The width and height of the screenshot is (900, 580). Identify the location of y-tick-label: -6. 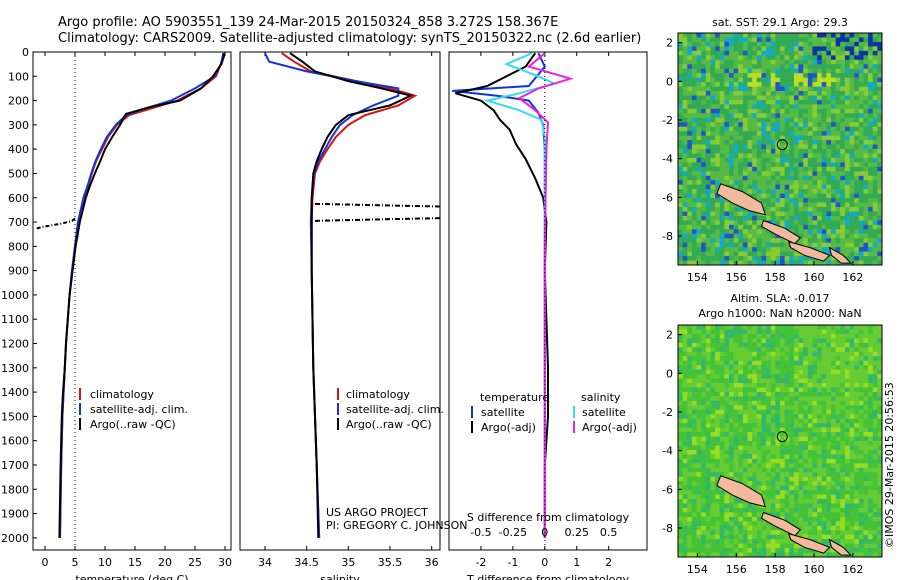
(667, 197).